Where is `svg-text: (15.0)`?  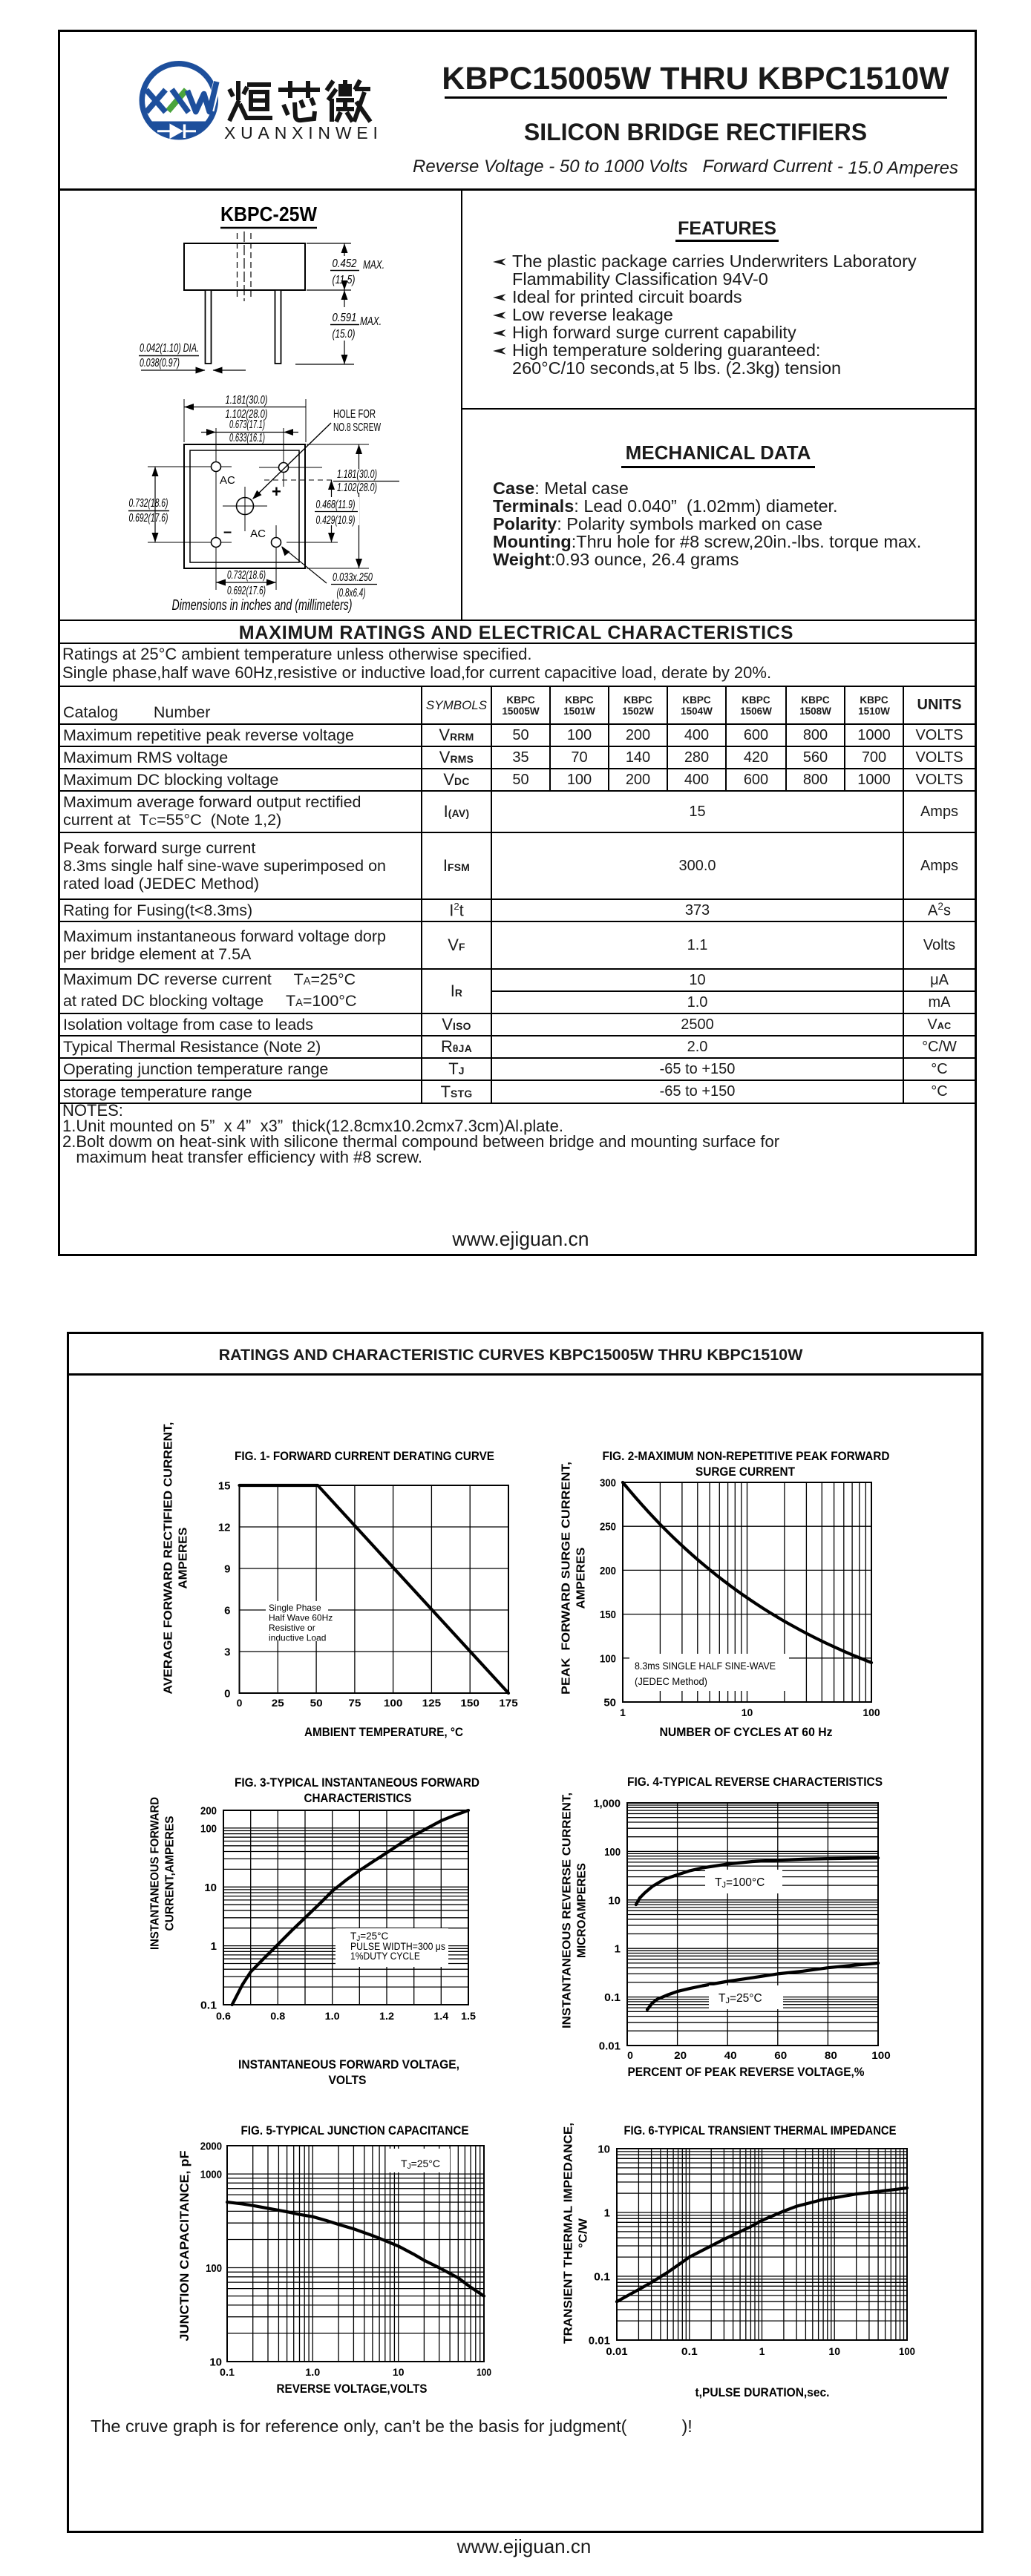
svg-text: (15.0) is located at coordinates (344, 334).